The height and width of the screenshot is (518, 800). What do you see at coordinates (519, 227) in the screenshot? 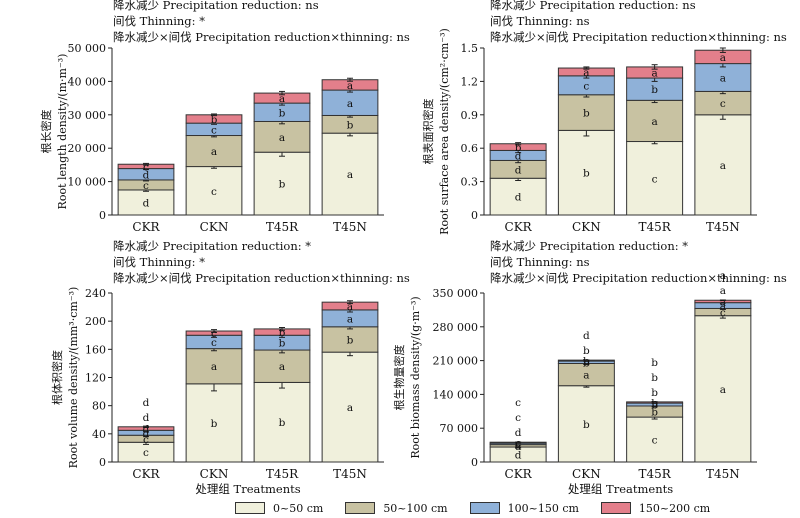
I see `x-tick-label: CKR` at bounding box center [519, 227].